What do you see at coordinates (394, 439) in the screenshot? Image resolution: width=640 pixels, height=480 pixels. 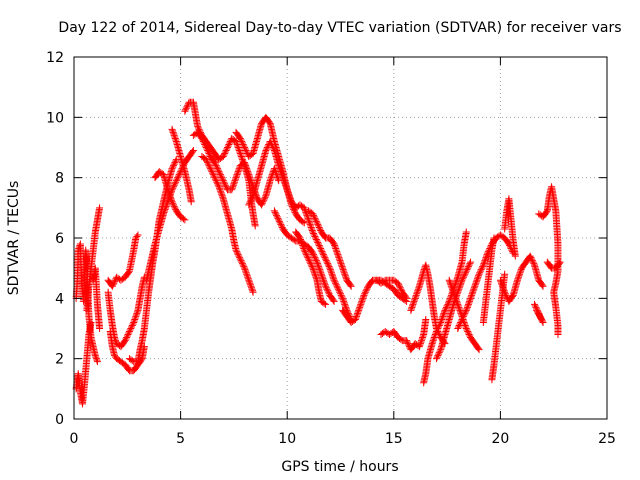 I see `x-tick-label: 15` at bounding box center [394, 439].